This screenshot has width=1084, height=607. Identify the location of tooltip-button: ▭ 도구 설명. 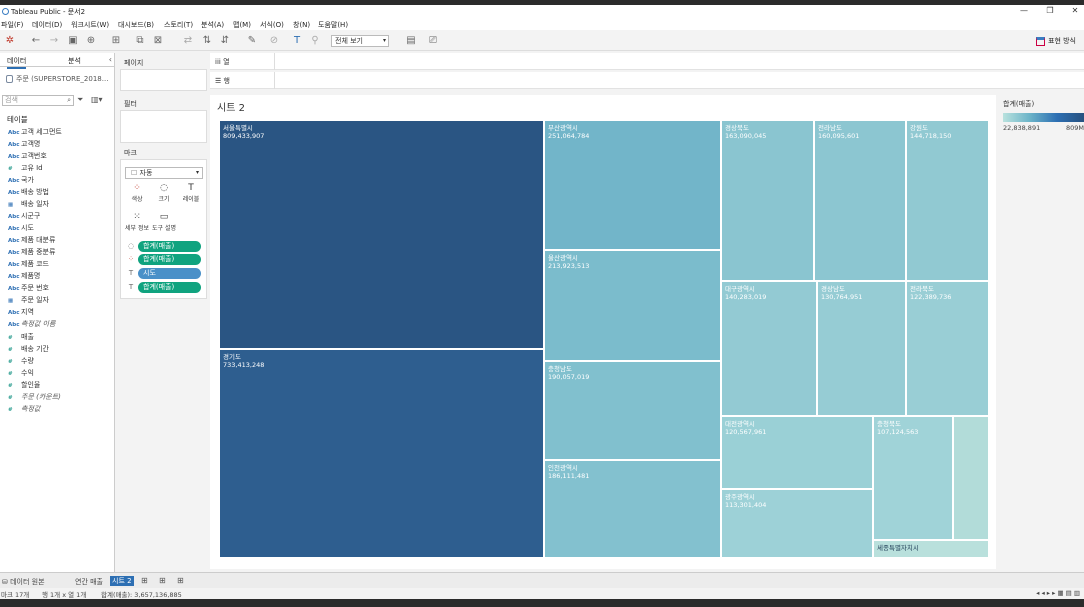
(164, 223).